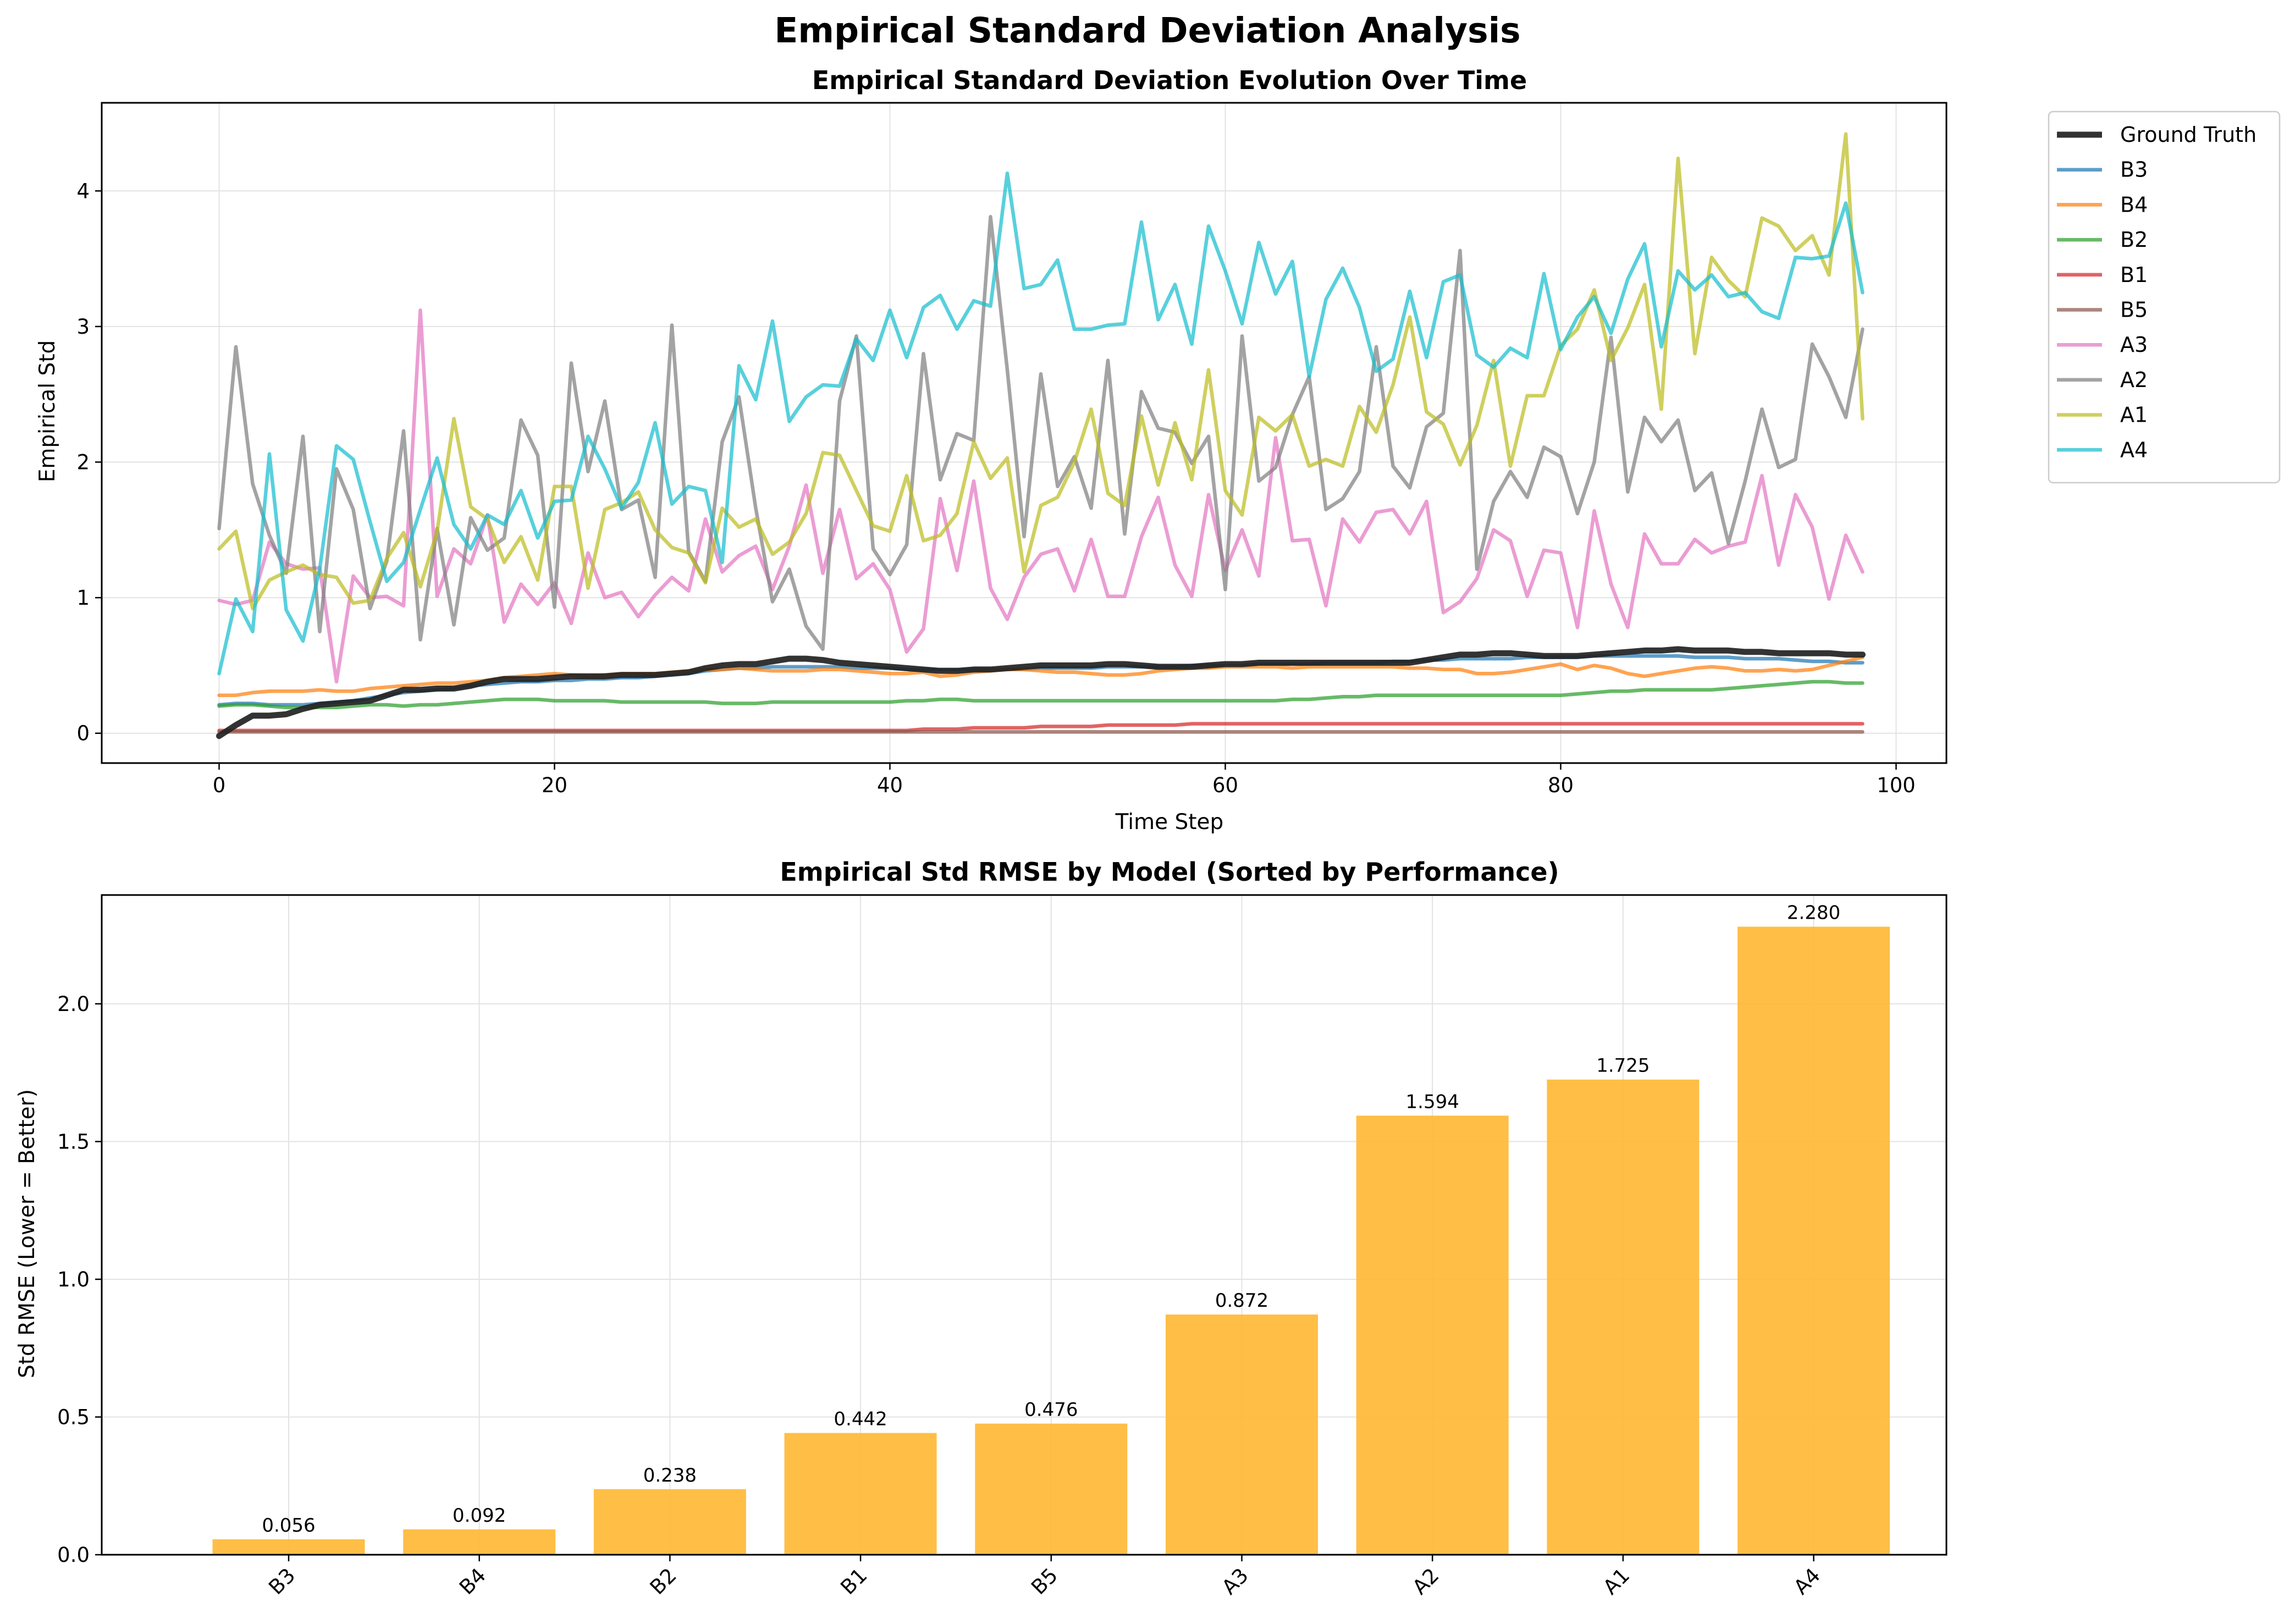  Describe the element at coordinates (1169, 822) in the screenshot. I see `line-chart-xlabel: Time Step` at that location.